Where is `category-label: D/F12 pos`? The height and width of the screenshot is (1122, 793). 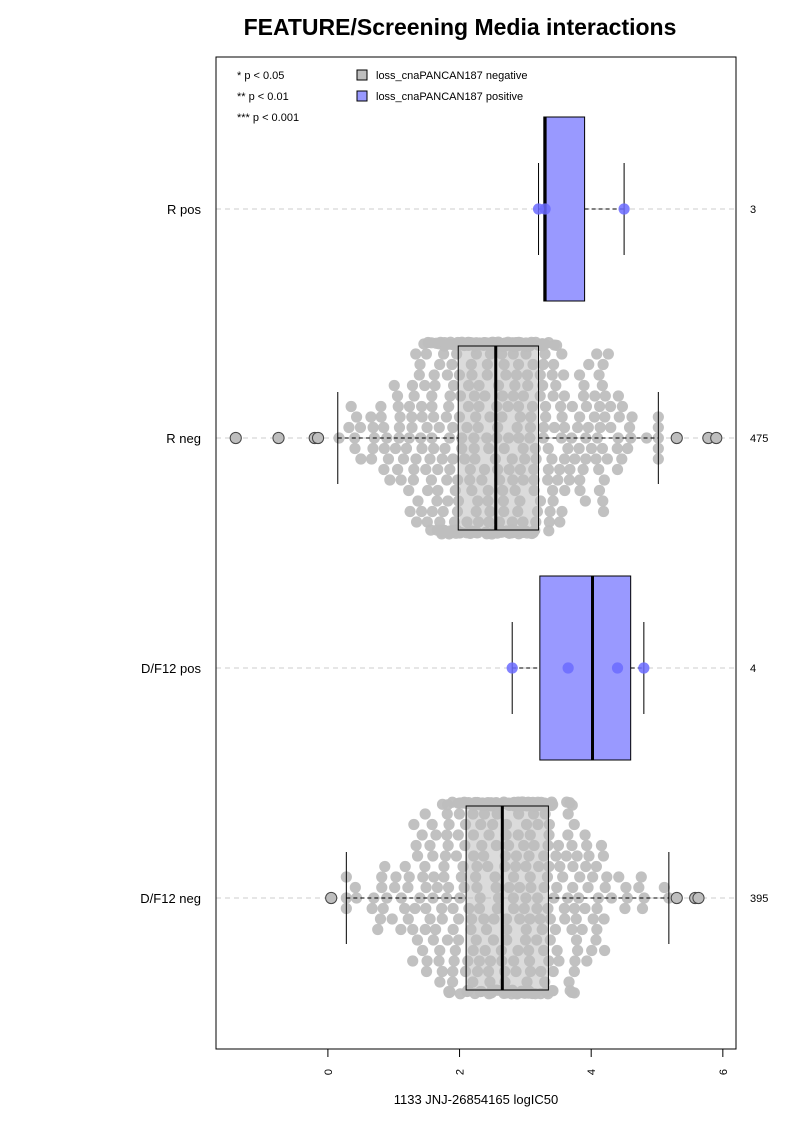
category-label: D/F12 pos is located at coordinates (171, 668).